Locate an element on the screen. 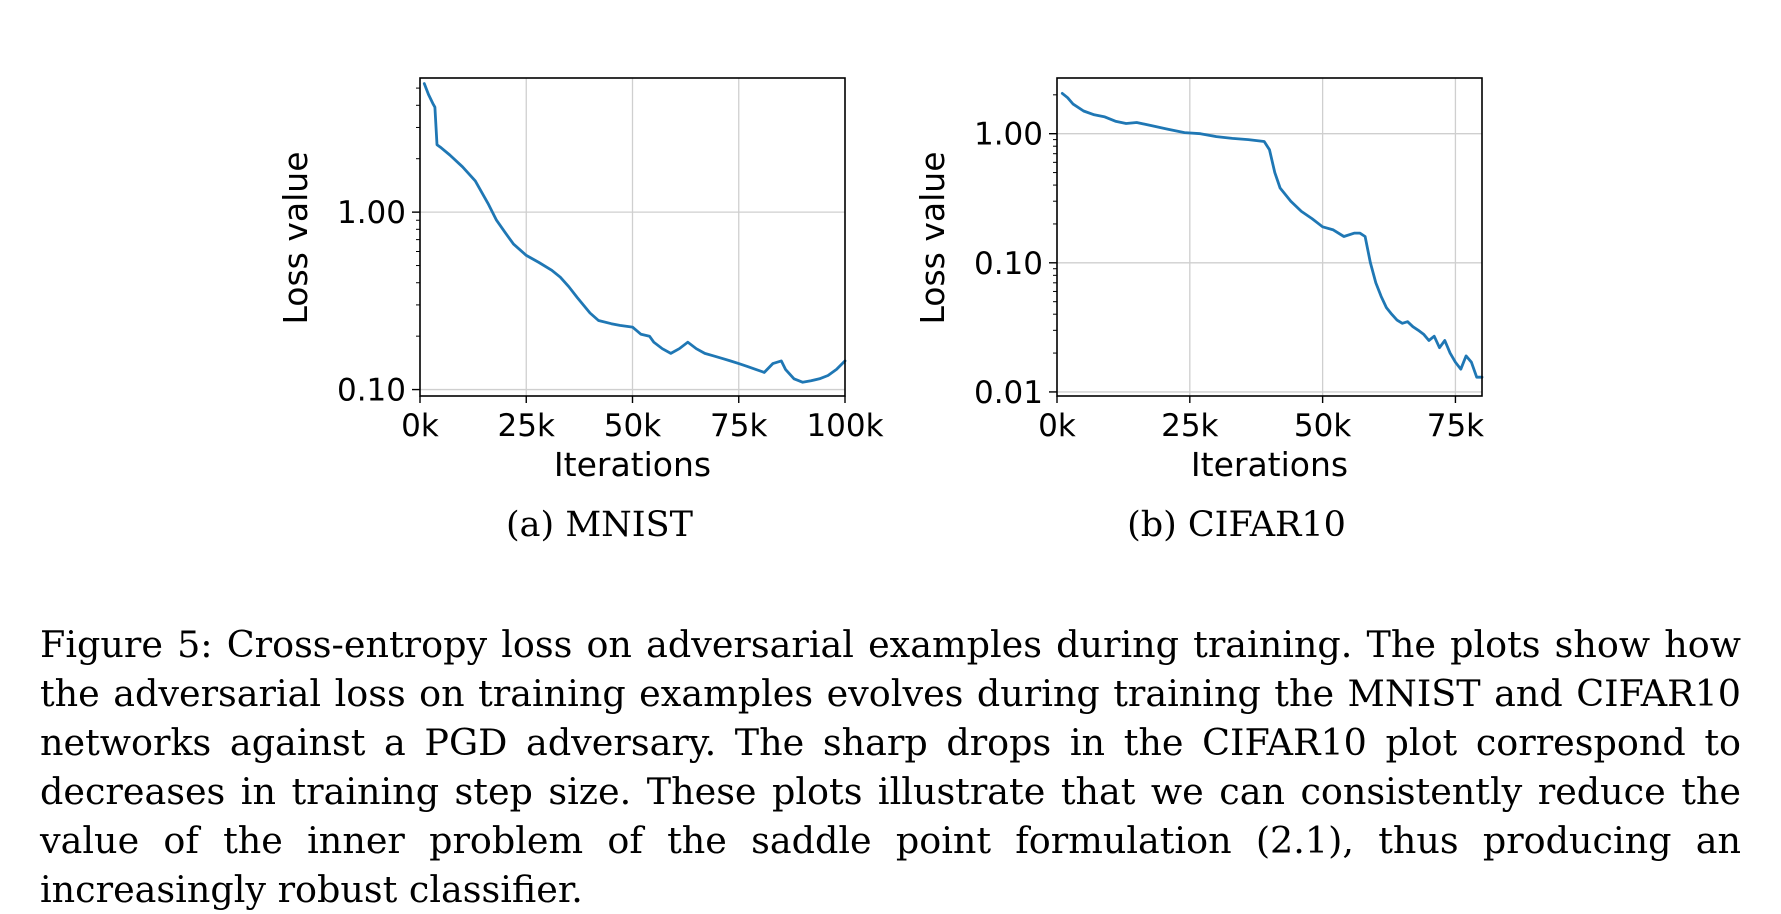 Image resolution: width=1781 pixels, height=914 pixels. subfigure-caption: (b) CIFAR10 is located at coordinates (1236, 525).